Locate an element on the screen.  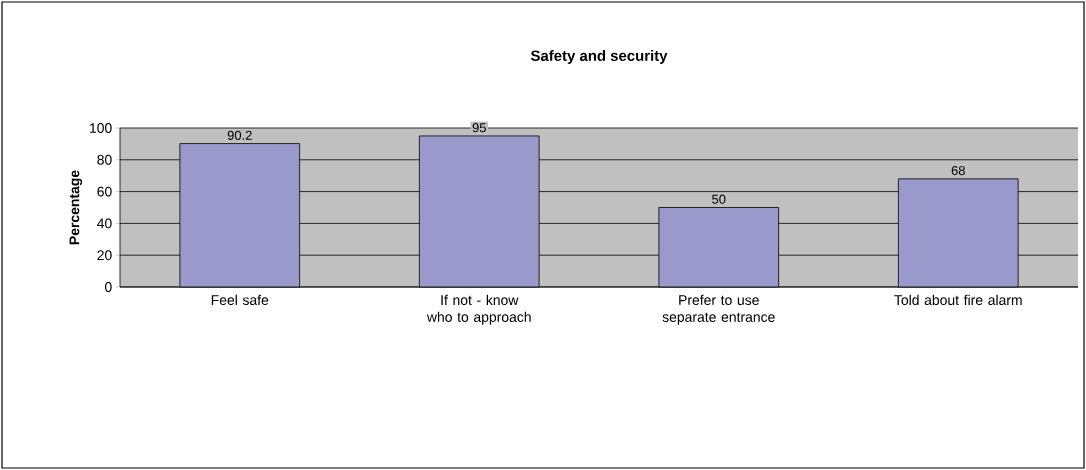
data-label: 50 is located at coordinates (719, 199).